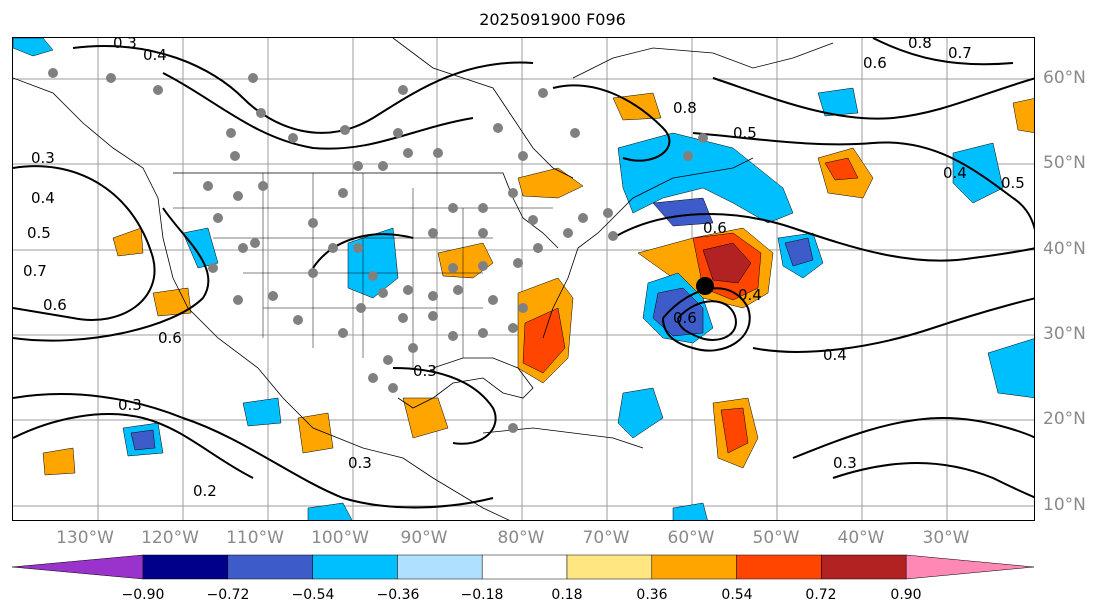  Describe the element at coordinates (1064, 419) in the screenshot. I see `lat-label: 20°N` at that location.